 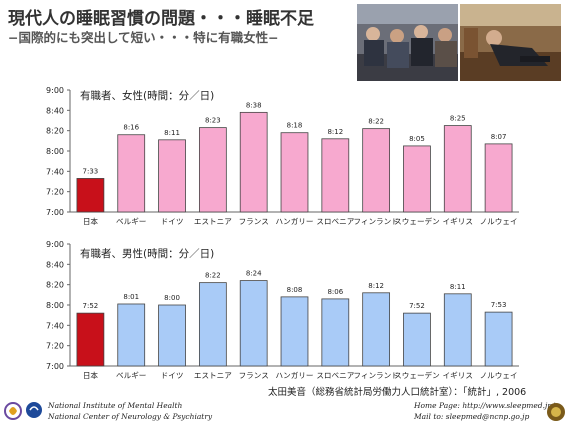 I want to click on male-category-label: フランス, so click(x=254, y=375).